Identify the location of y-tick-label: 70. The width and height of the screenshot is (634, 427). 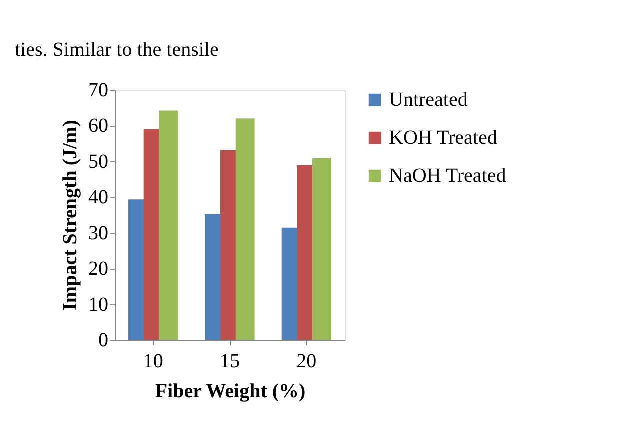
(98, 91).